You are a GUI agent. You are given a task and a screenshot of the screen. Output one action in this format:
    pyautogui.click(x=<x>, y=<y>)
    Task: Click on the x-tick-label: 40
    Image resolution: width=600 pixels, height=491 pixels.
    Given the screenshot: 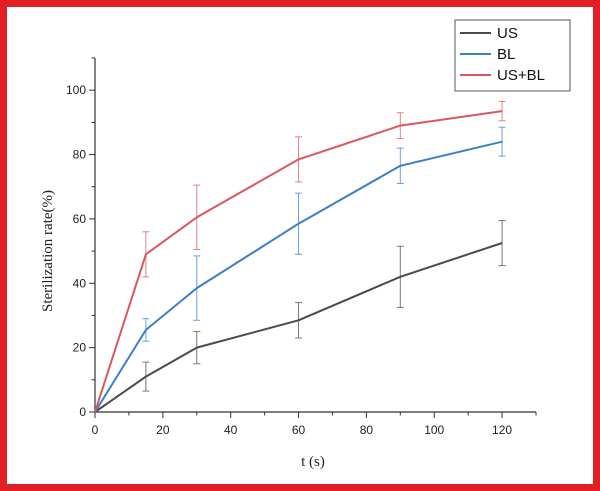 What is the action you would take?
    pyautogui.click(x=231, y=430)
    